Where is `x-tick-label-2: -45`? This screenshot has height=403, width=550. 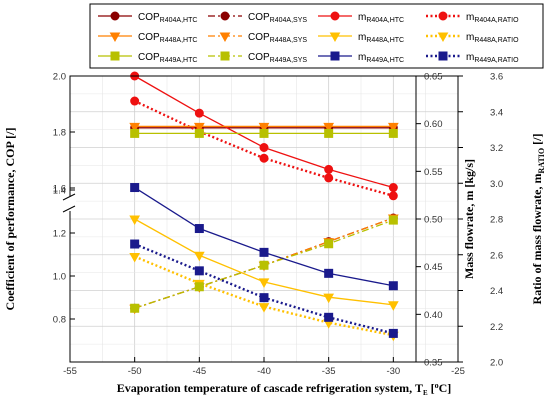
x-tick-label-2: -45 is located at coordinates (199, 371).